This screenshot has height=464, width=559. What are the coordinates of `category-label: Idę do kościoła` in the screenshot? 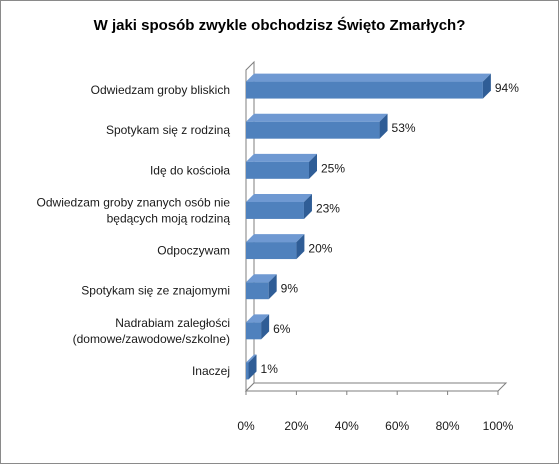 It's located at (190, 170).